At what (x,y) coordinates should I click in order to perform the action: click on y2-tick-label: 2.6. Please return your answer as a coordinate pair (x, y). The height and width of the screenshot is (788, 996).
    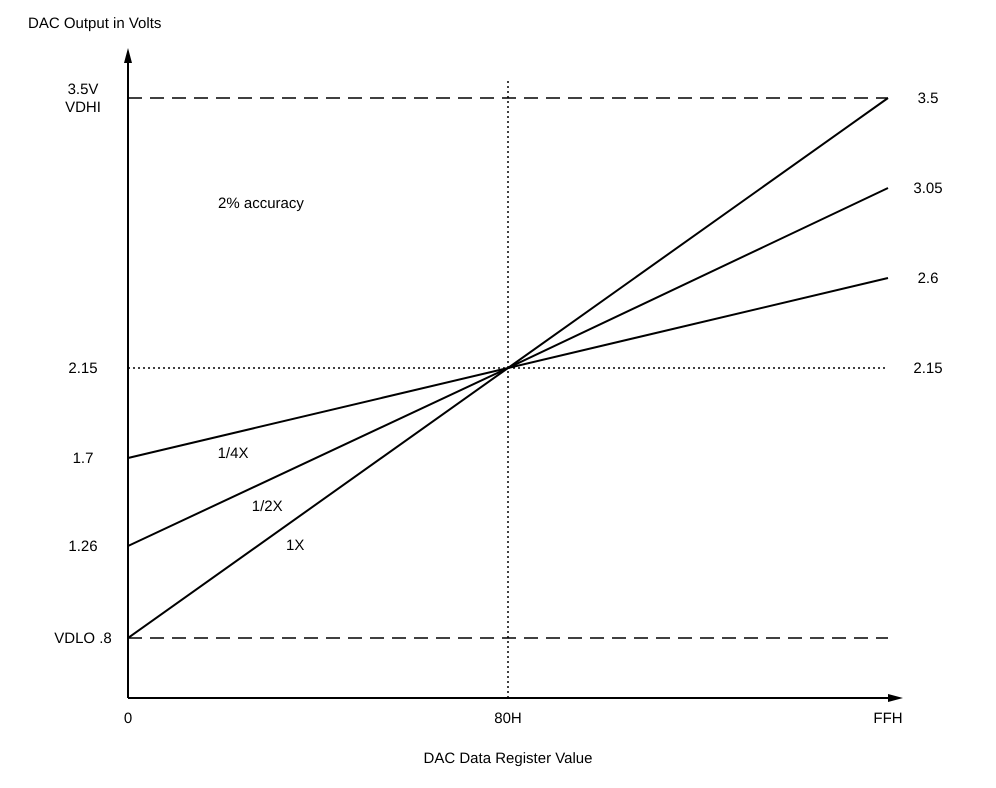
    Looking at the image, I should click on (928, 278).